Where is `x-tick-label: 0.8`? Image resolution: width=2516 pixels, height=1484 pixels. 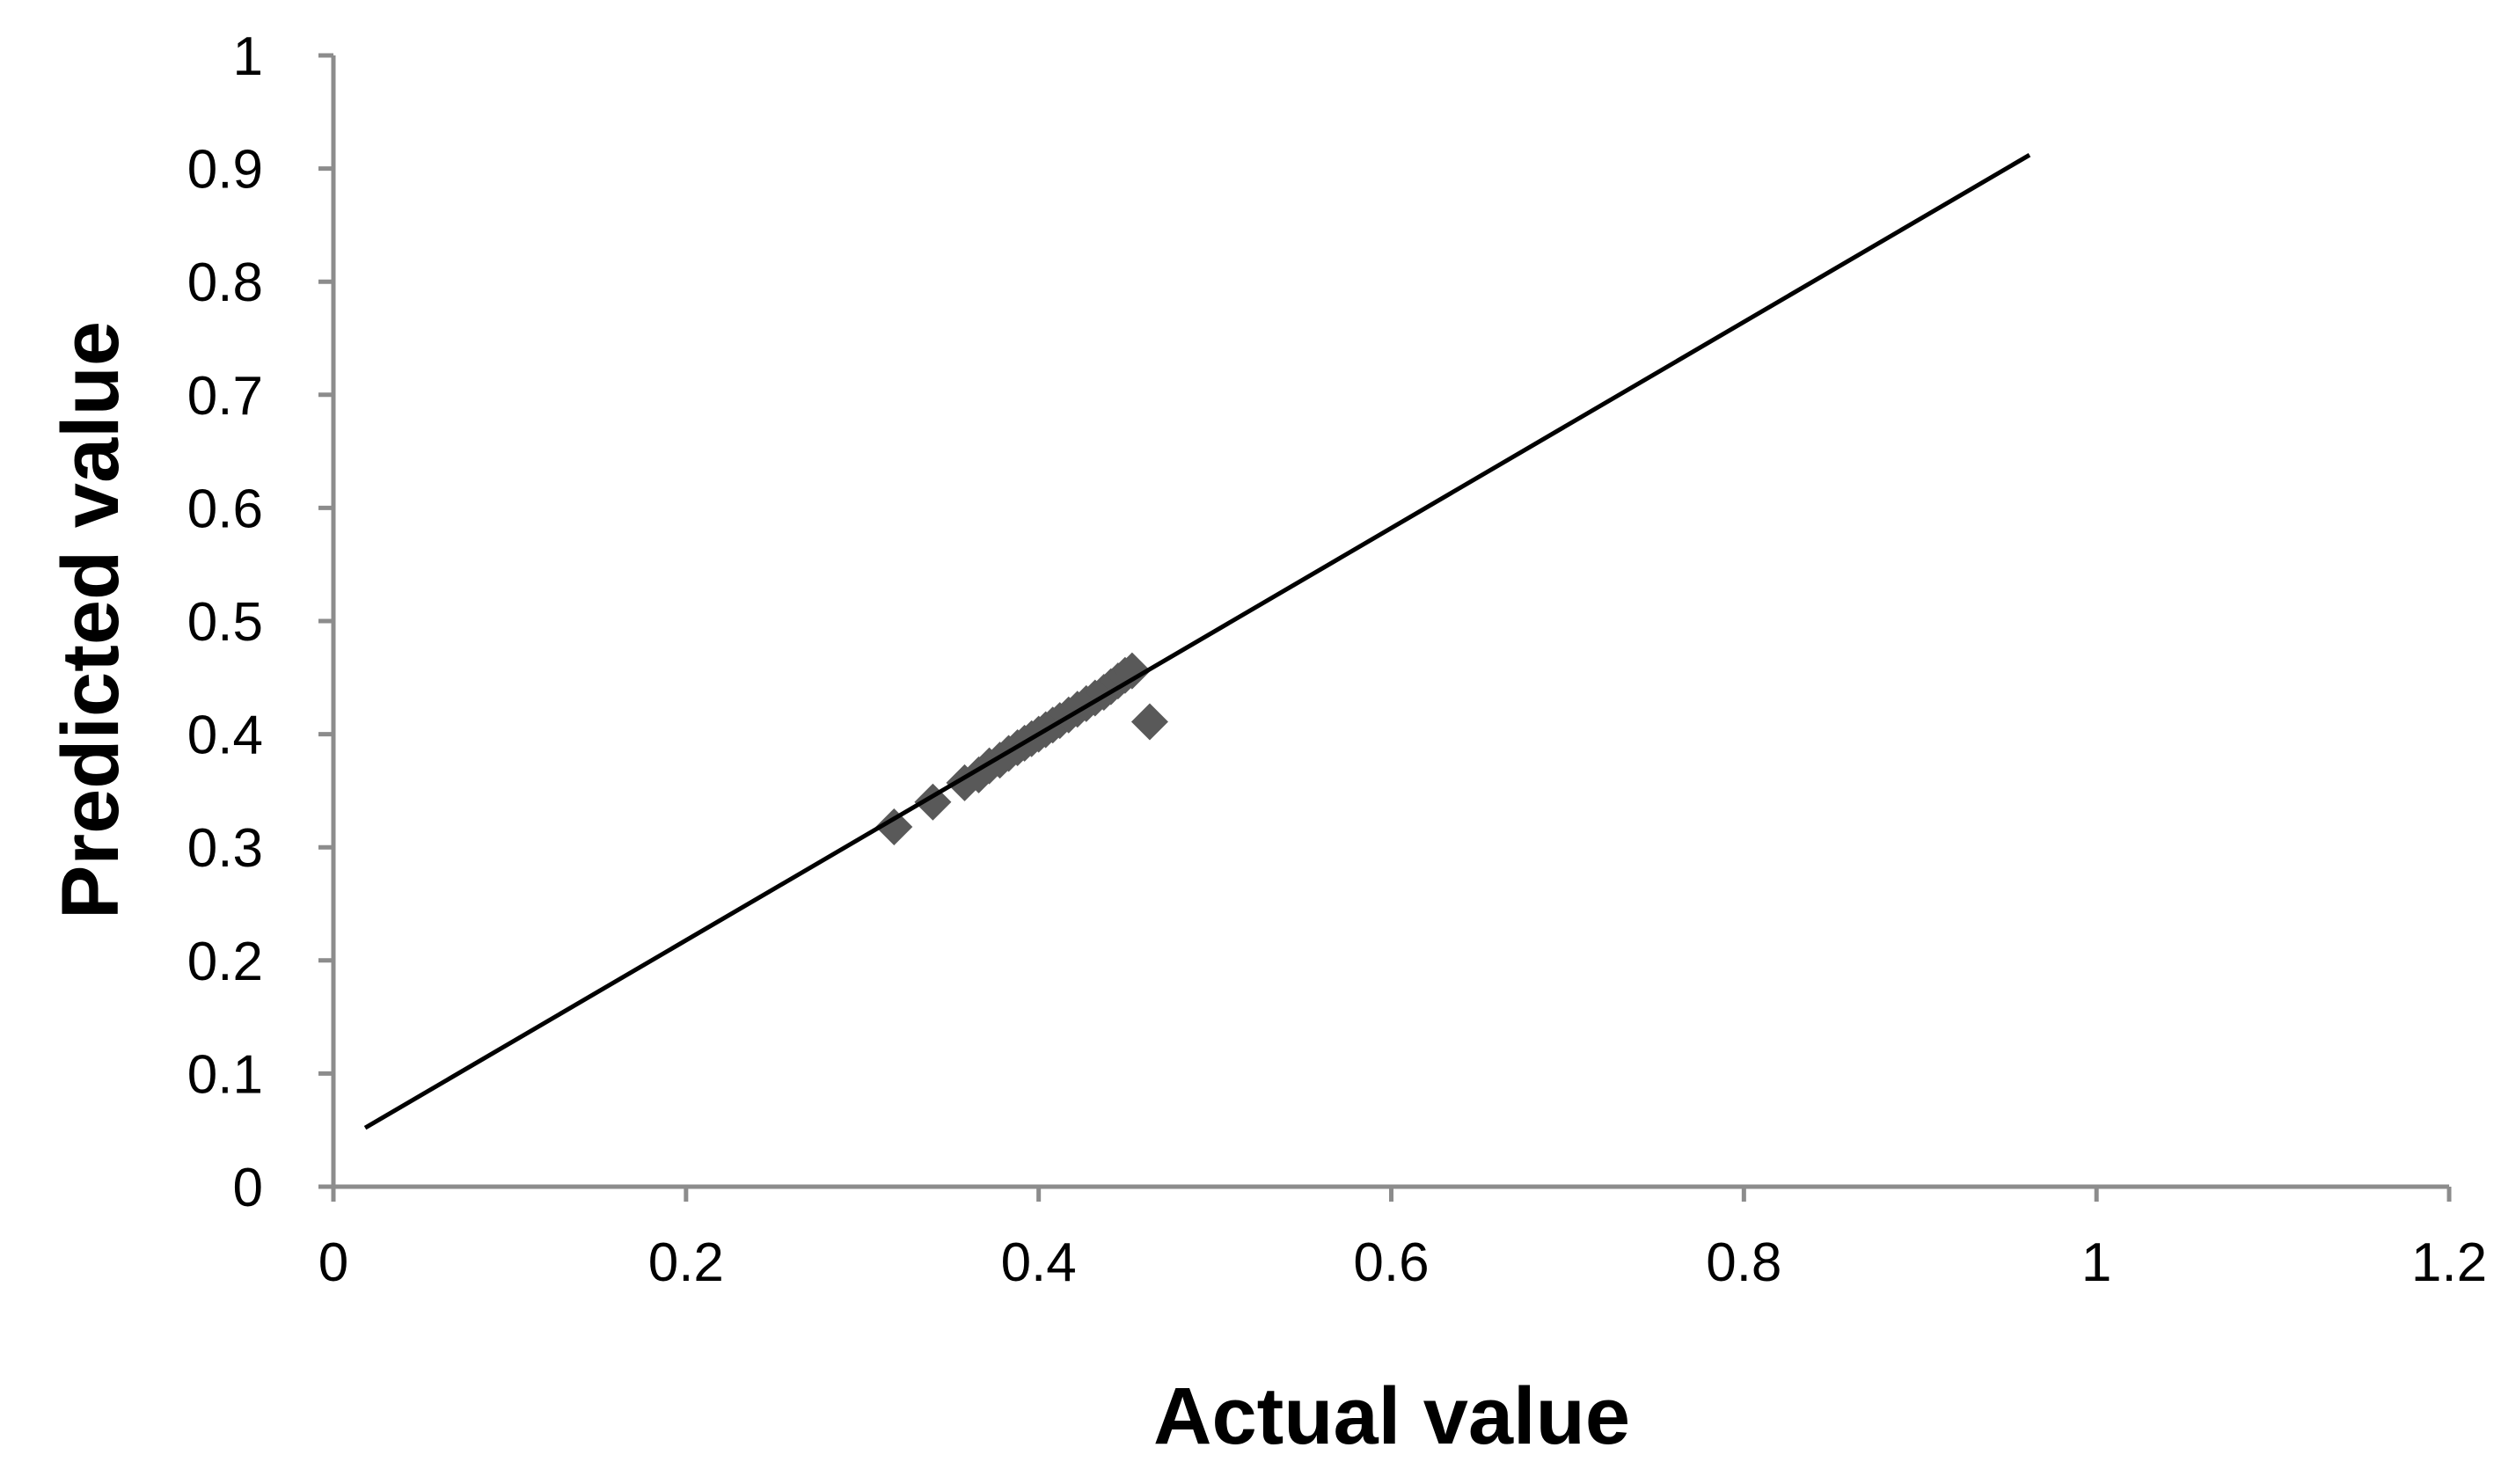
x-tick-label: 0.8 is located at coordinates (1744, 1262).